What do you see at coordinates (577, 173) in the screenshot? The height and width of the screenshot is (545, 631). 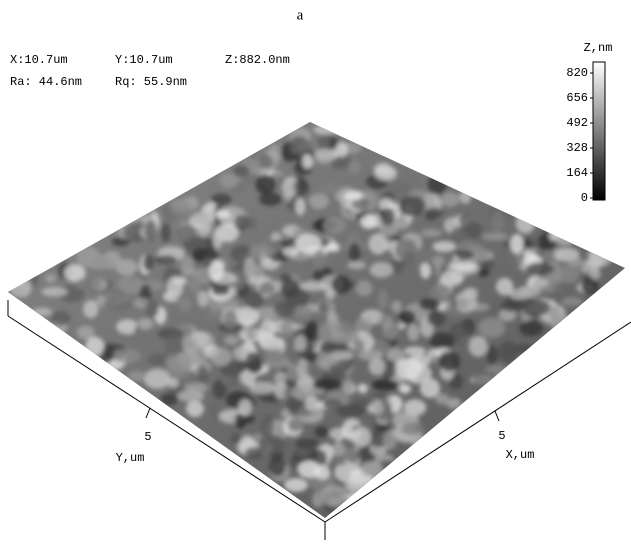 I see `colorbar-tick-label: 164` at bounding box center [577, 173].